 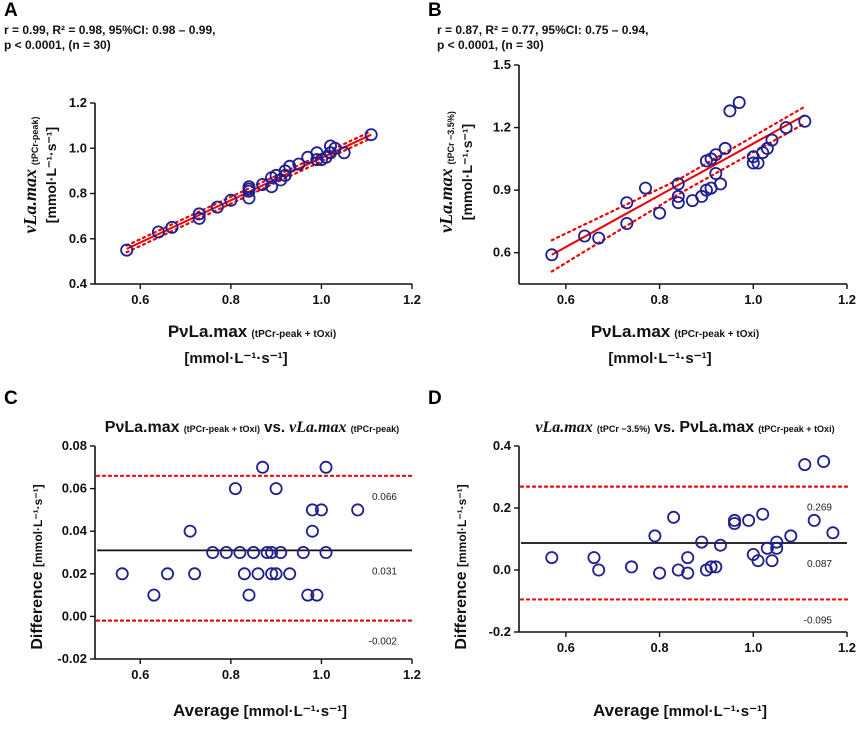 I want to click on panel-c-mean-bias-label: 0.031, so click(x=384, y=571).